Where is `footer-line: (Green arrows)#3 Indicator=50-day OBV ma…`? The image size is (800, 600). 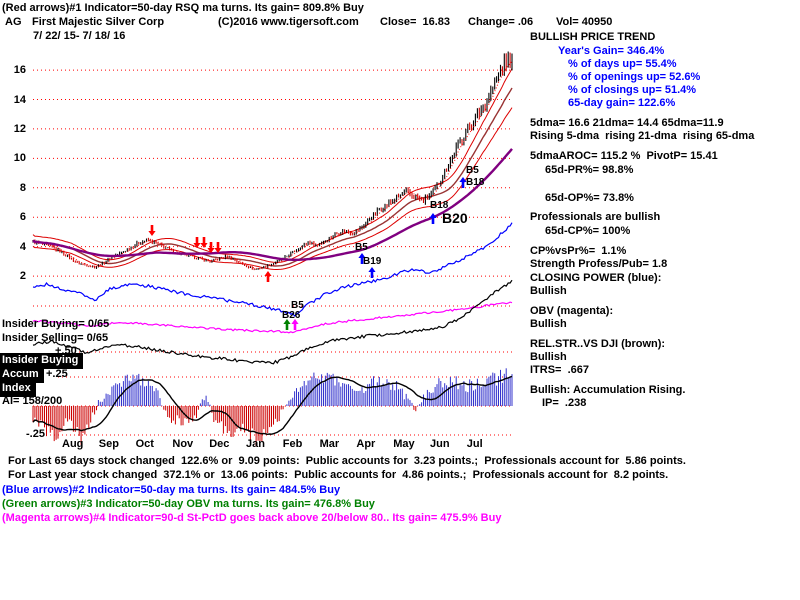
footer-line: (Green arrows)#3 Indicator=50-day OBV ma… is located at coordinates (188, 504).